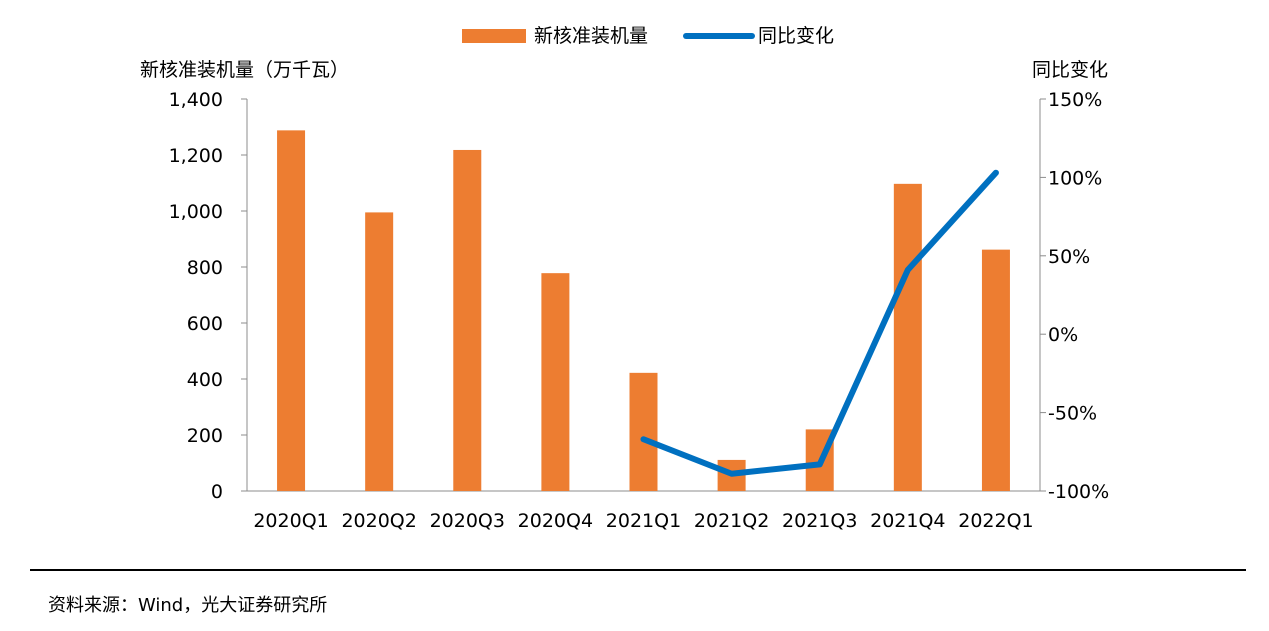 The height and width of the screenshot is (631, 1269). I want to click on y-axis-left-tick-label: 600, so click(205, 324).